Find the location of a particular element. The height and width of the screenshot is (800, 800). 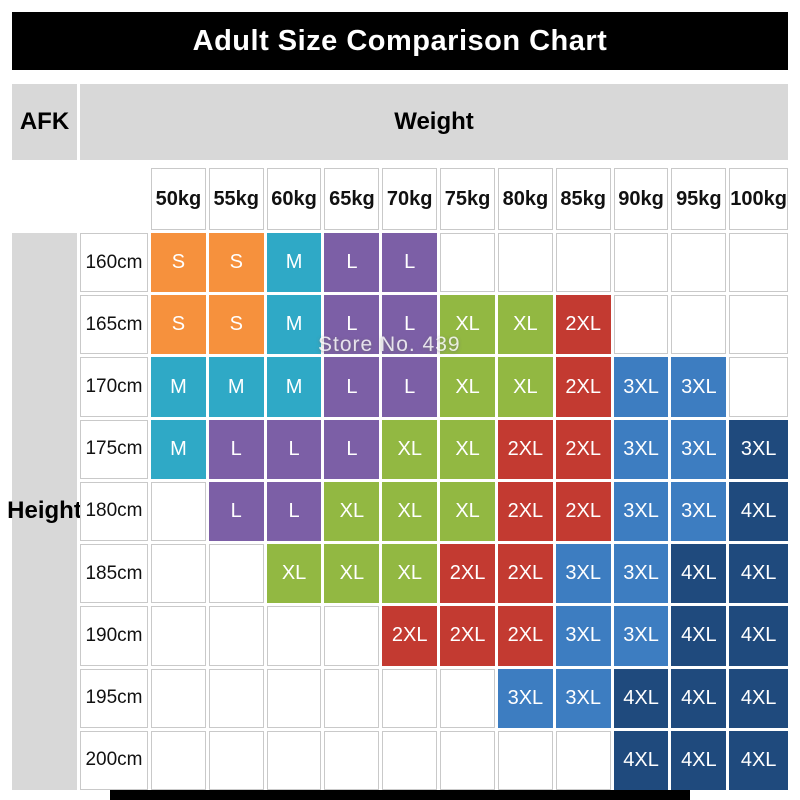

height-row-header: 190cm is located at coordinates (114, 636).